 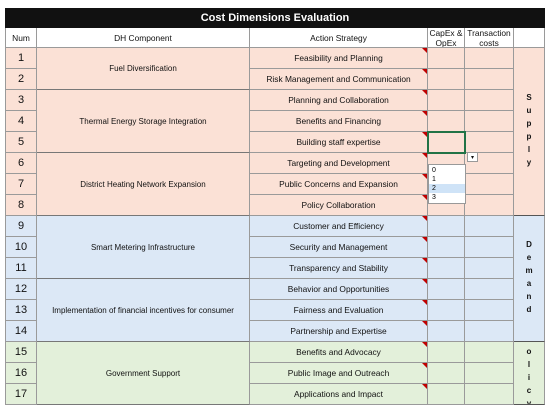 I want to click on dropdown-option: 1, so click(x=447, y=179).